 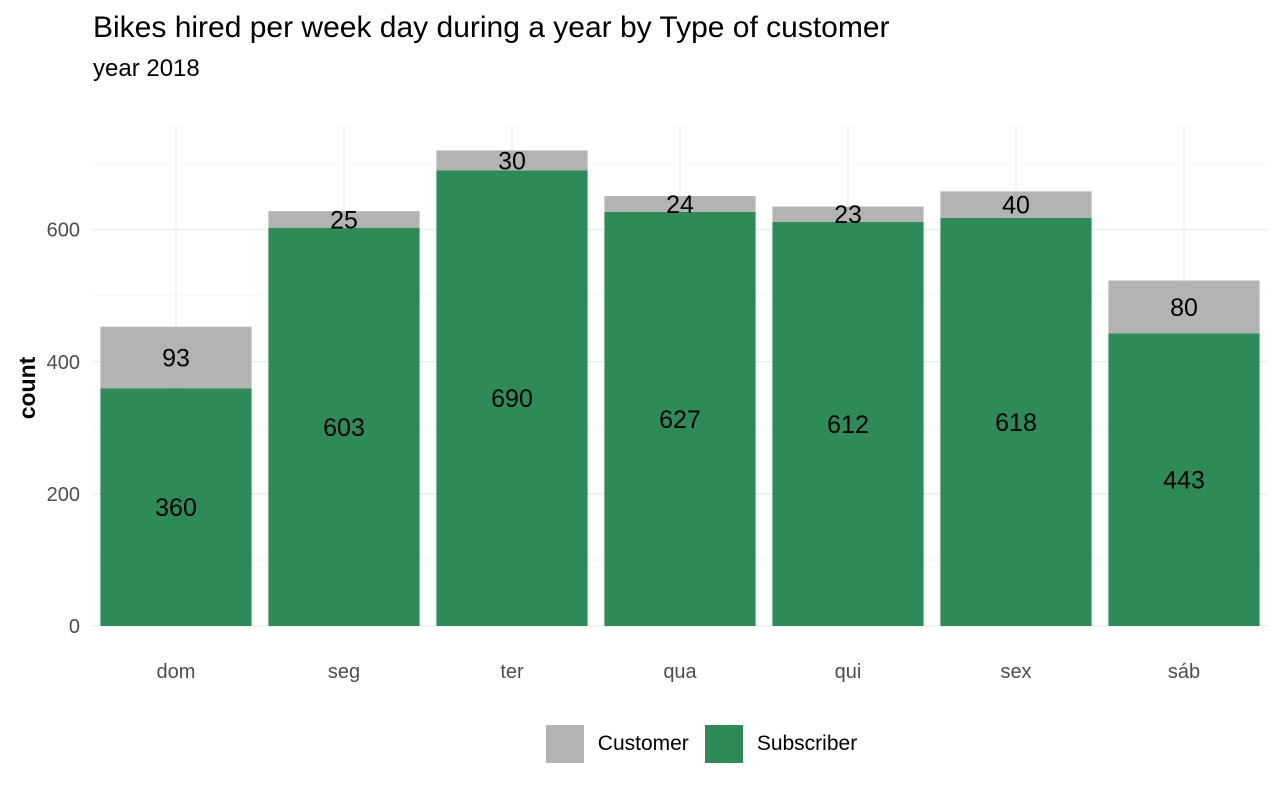 I want to click on legend-item-customer: Customer, so click(x=617, y=744).